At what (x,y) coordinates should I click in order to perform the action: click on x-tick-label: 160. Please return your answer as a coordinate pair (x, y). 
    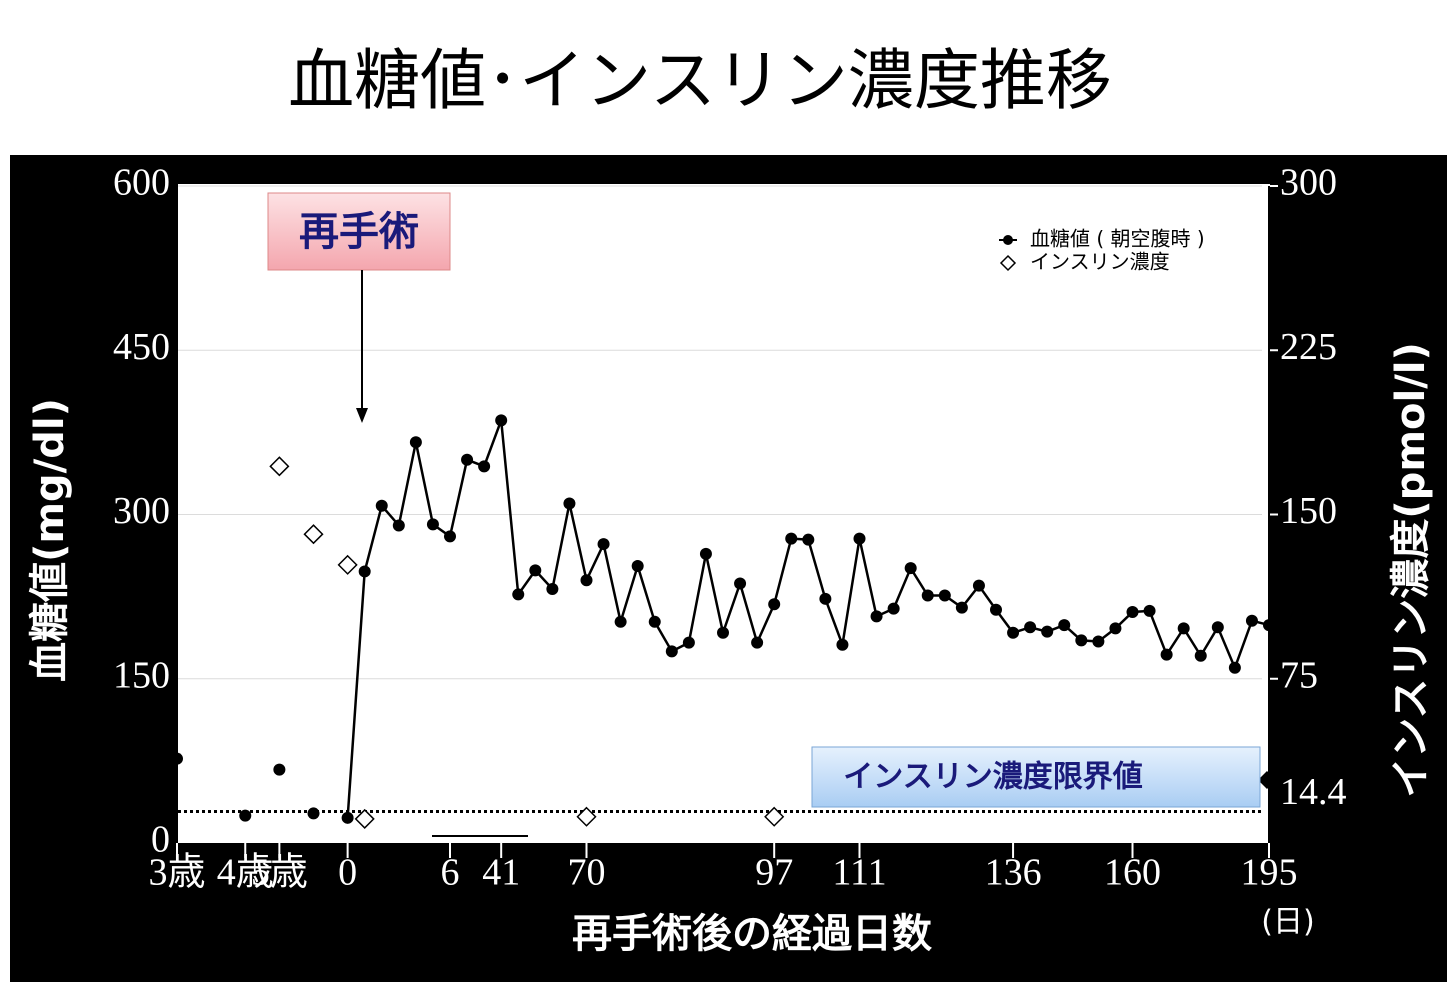
    Looking at the image, I should click on (1132, 873).